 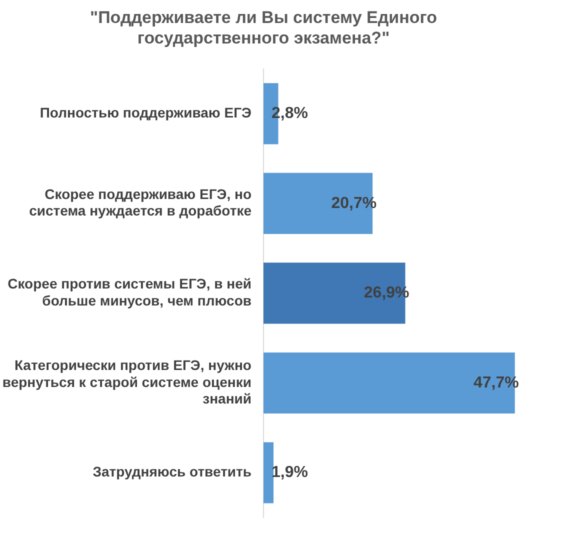 What do you see at coordinates (130, 292) in the screenshot?
I see `y-tick-label: Скорее против системы ЕГЭ, в ней больше минусов, чем плюсов` at bounding box center [130, 292].